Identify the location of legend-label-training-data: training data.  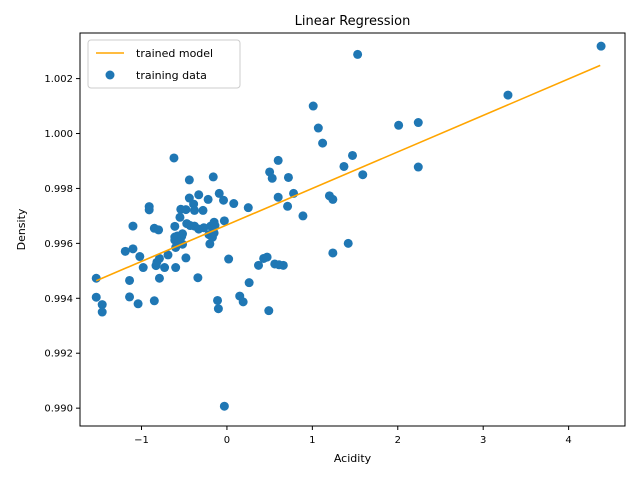
(171, 75).